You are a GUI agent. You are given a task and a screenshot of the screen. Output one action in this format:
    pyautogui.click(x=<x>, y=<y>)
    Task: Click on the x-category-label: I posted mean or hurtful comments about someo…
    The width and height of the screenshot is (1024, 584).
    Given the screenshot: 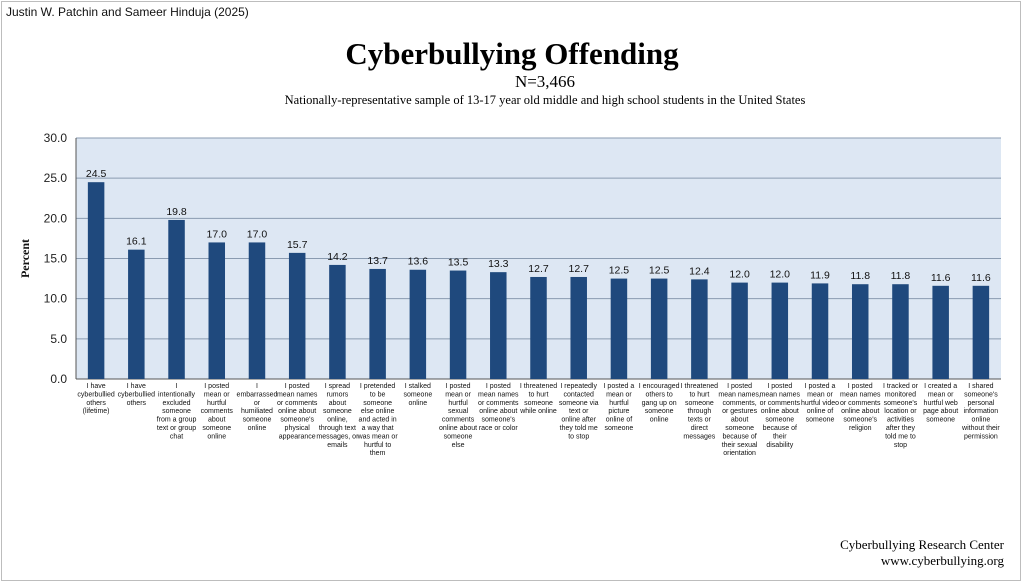 What is the action you would take?
    pyautogui.click(x=217, y=411)
    